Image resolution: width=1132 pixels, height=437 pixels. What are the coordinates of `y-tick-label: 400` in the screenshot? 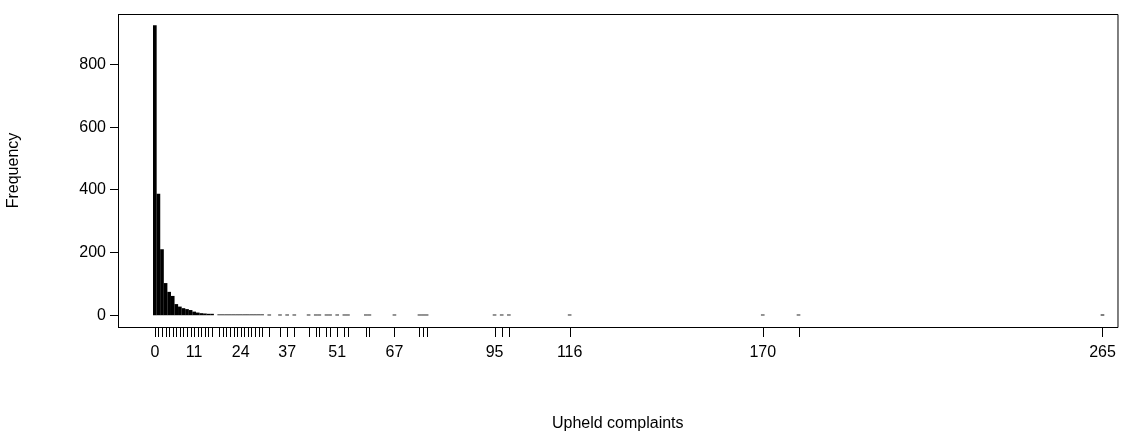 It's located at (93, 189).